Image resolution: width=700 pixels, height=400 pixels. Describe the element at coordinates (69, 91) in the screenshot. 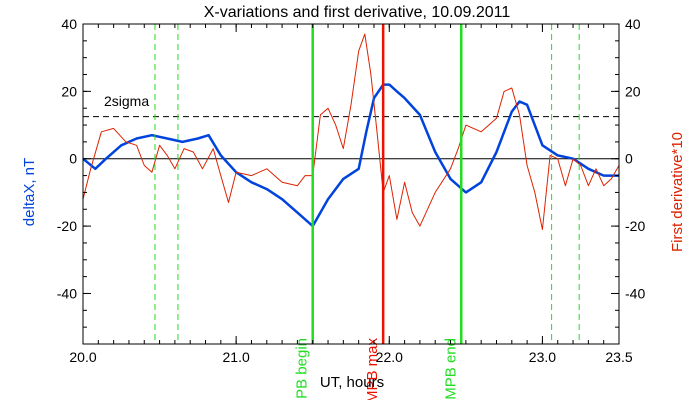

I see `y-tick-label-left-3: 20` at that location.